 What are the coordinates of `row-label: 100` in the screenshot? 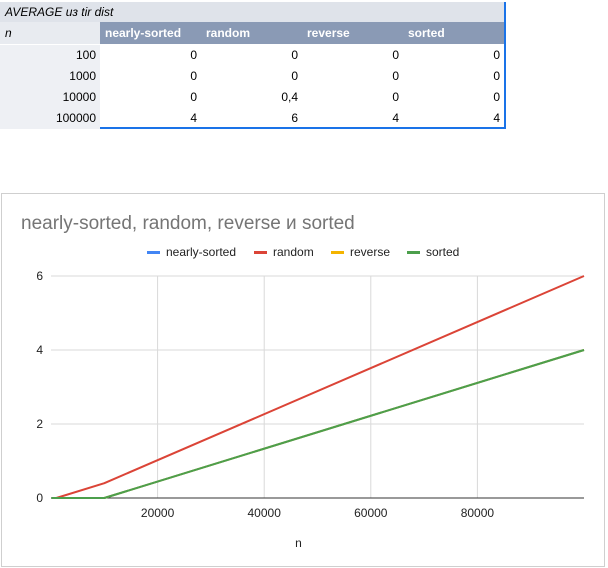 It's located at (50, 55).